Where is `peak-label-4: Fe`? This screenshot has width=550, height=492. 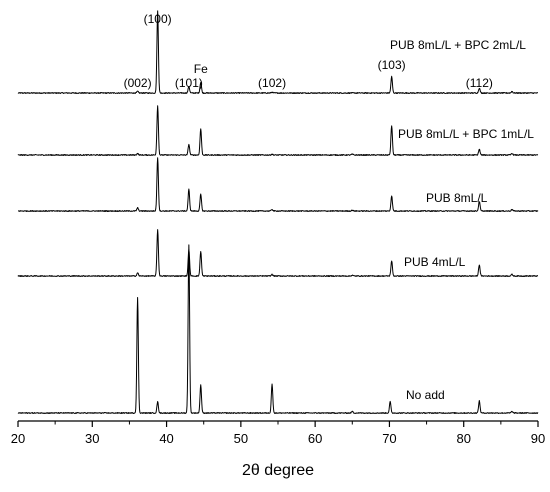
peak-label-4: Fe is located at coordinates (201, 69).